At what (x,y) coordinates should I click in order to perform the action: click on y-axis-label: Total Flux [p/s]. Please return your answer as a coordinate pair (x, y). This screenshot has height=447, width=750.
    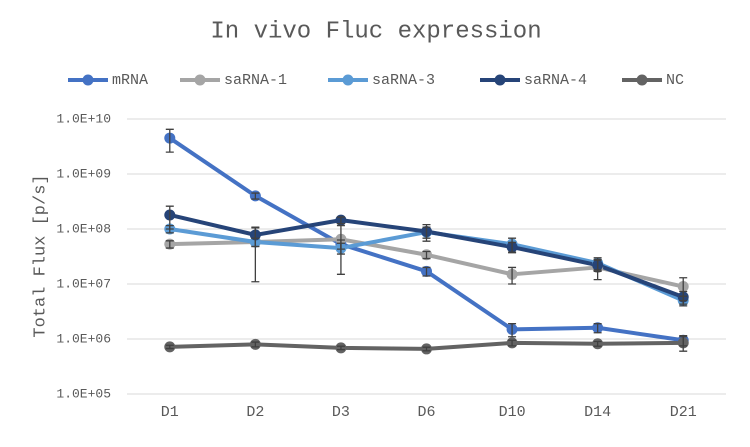
    Looking at the image, I should click on (40, 255).